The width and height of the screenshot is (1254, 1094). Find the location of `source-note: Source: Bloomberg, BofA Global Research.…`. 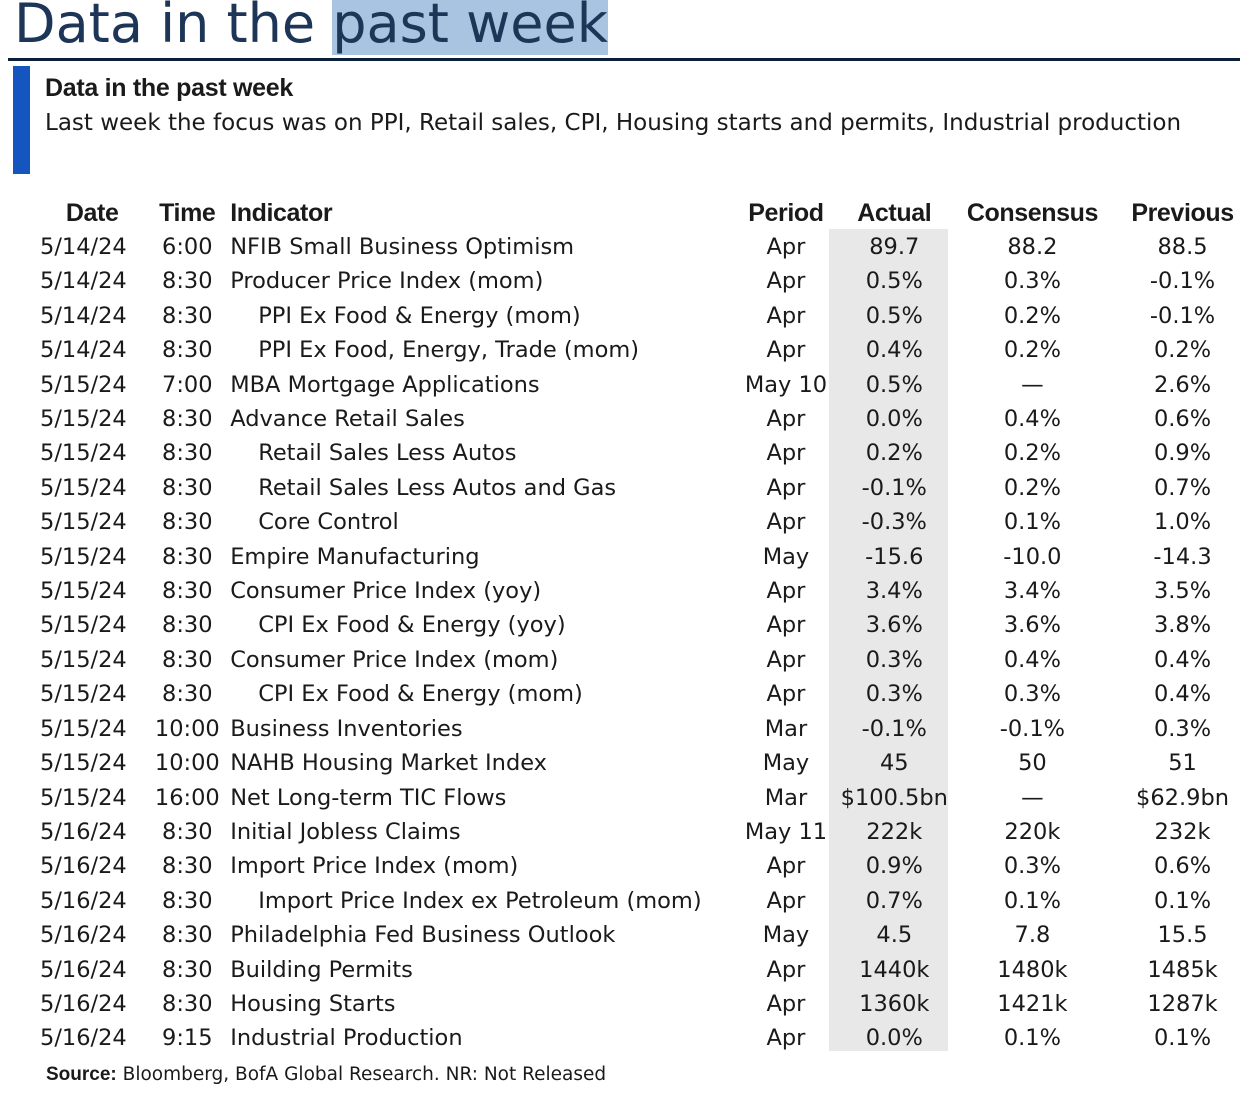

source-note: Source: Bloomberg, BofA Global Research.… is located at coordinates (326, 1075).